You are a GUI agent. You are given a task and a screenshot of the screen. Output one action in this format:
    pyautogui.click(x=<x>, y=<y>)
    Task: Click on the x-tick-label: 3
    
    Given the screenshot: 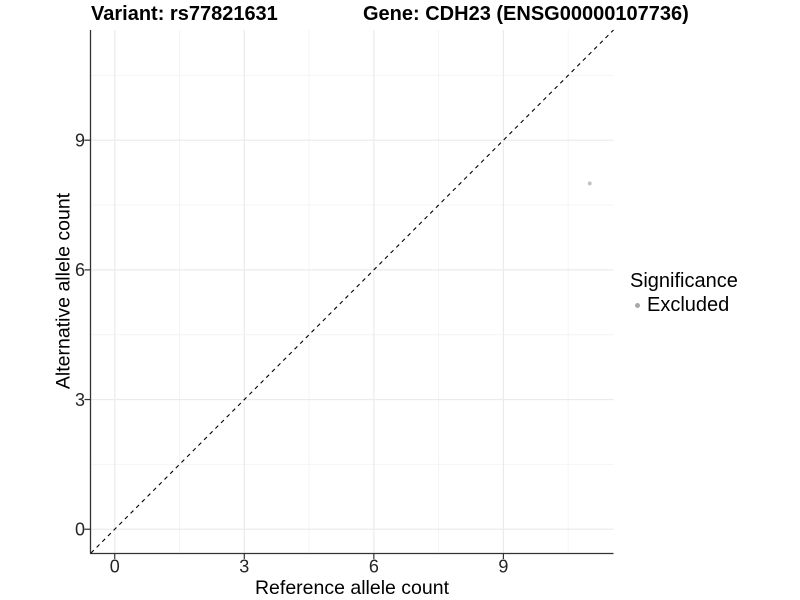 What is the action you would take?
    pyautogui.click(x=244, y=567)
    